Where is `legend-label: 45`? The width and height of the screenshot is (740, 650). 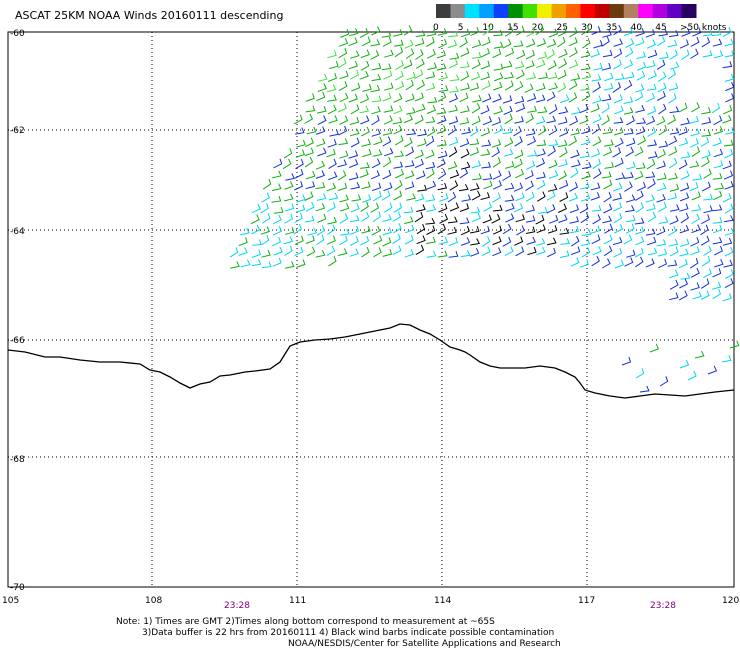
legend-label: 45 is located at coordinates (660, 28).